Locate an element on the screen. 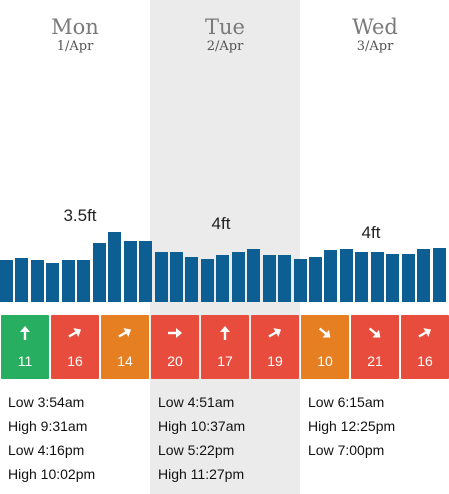  tide-time: High 11:27pm is located at coordinates (201, 474).